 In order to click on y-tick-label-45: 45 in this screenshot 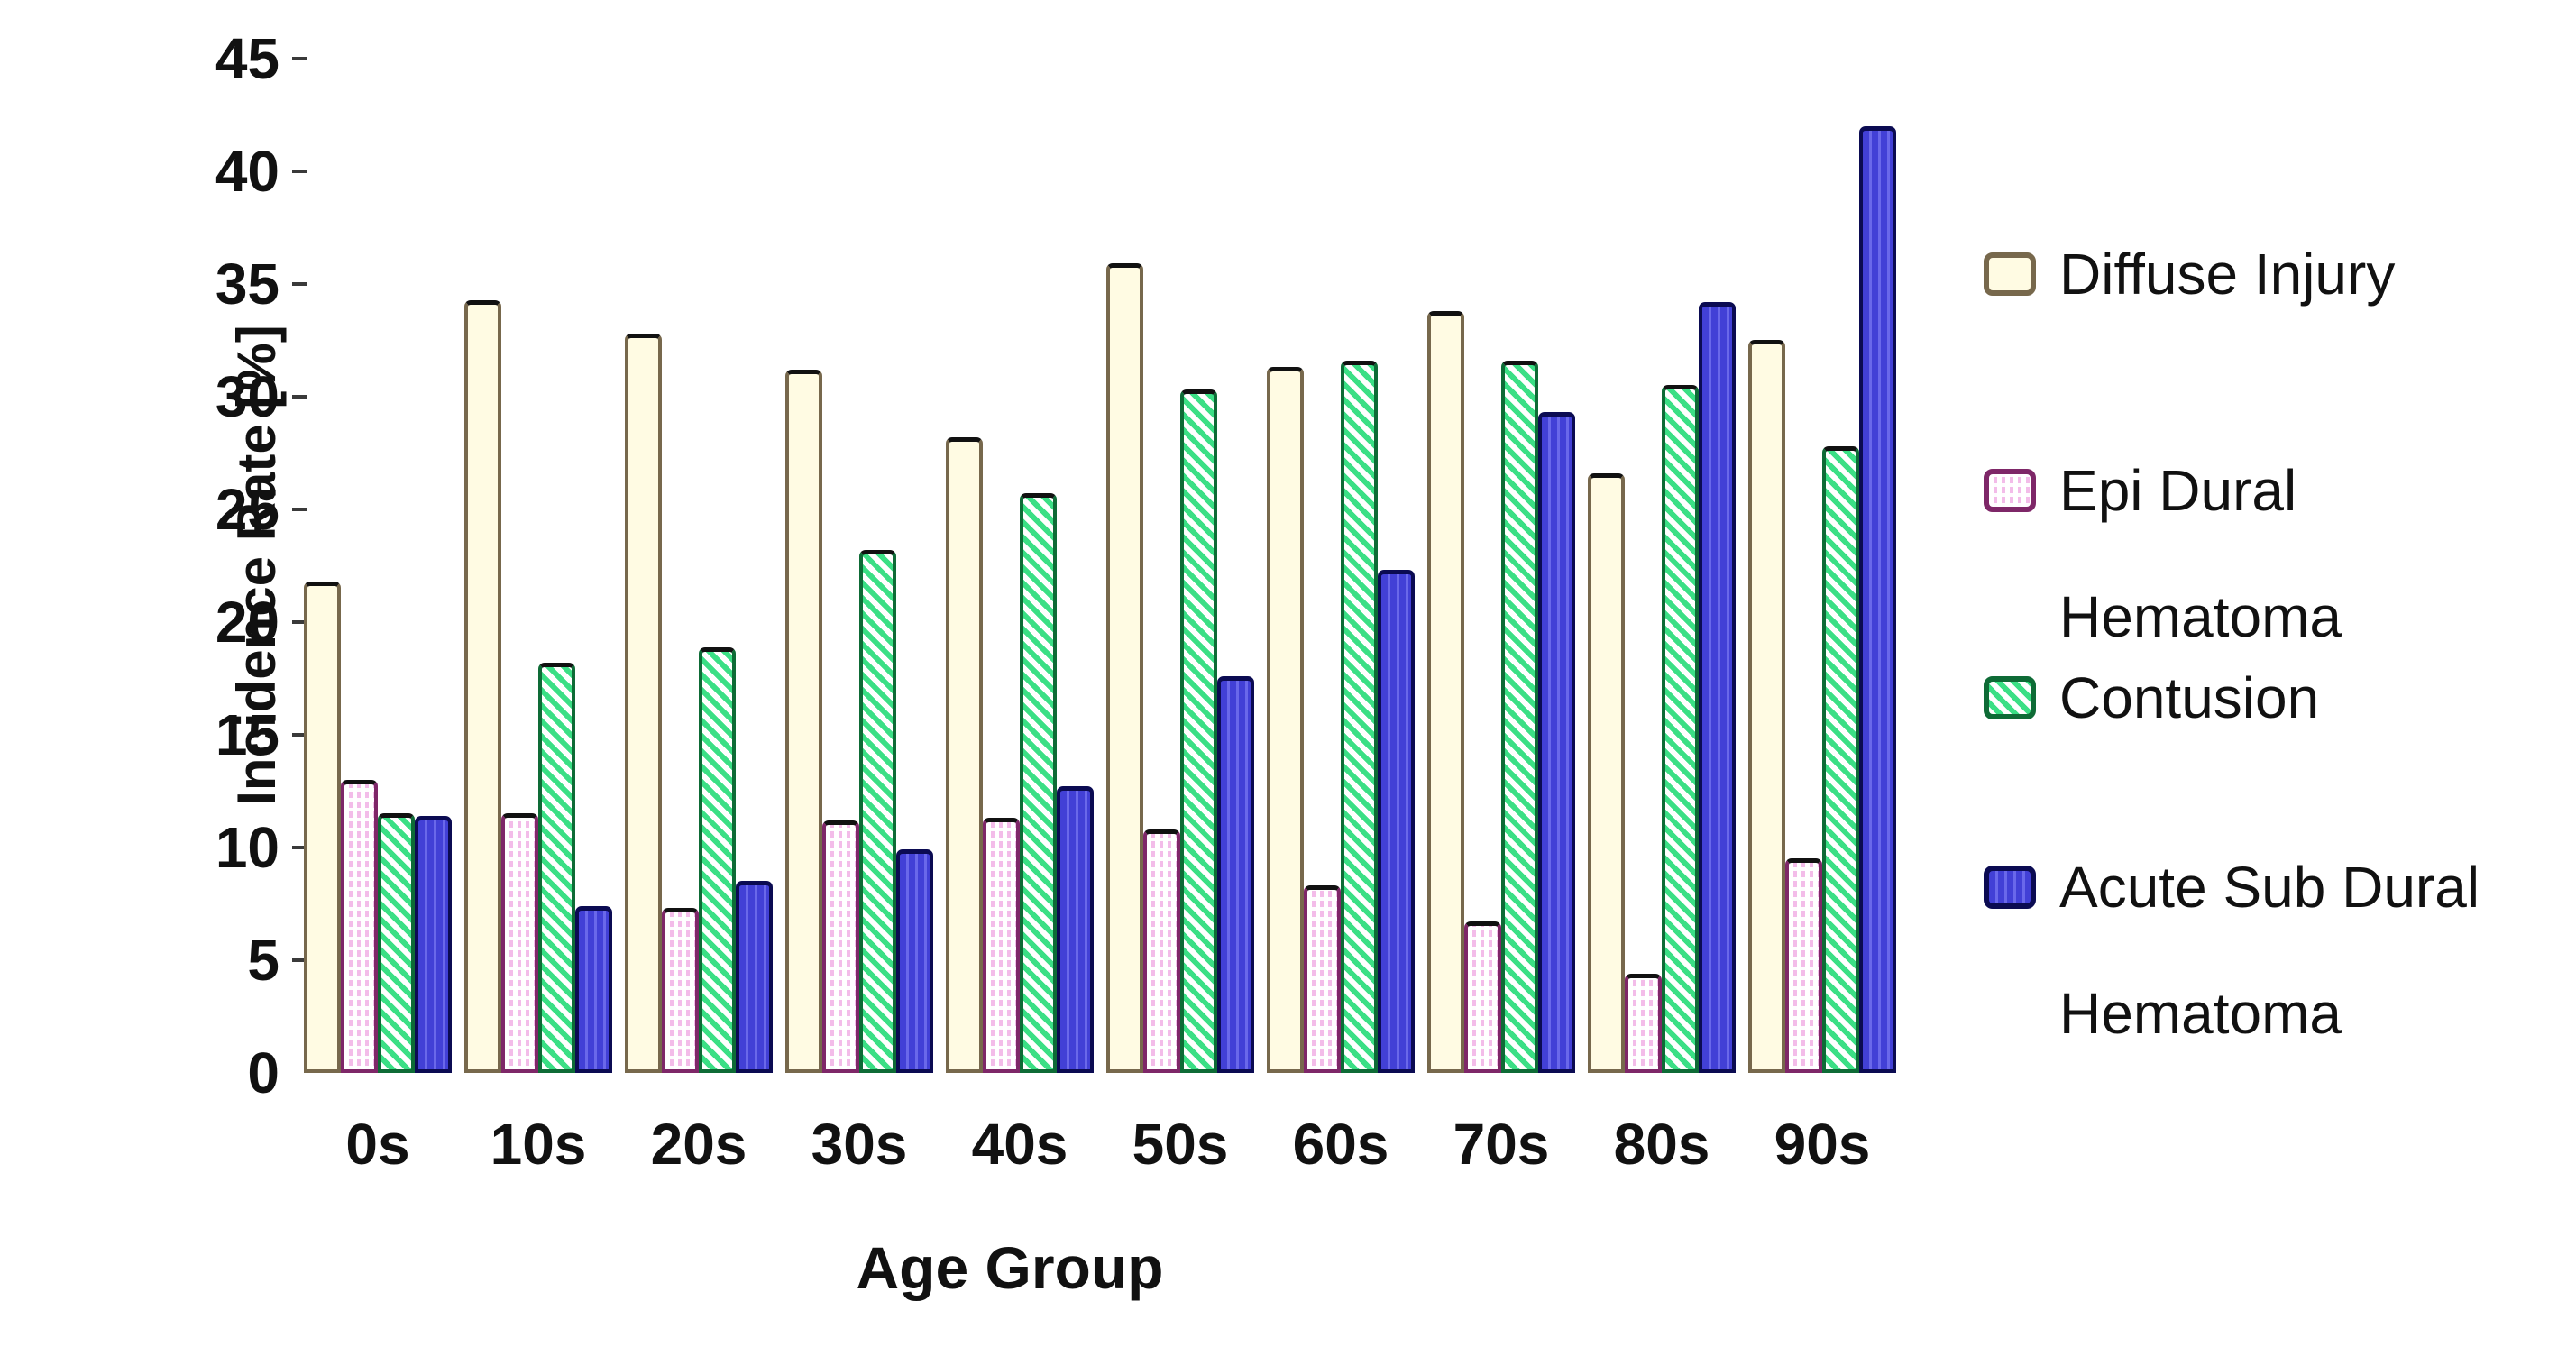, I will do `click(247, 58)`.